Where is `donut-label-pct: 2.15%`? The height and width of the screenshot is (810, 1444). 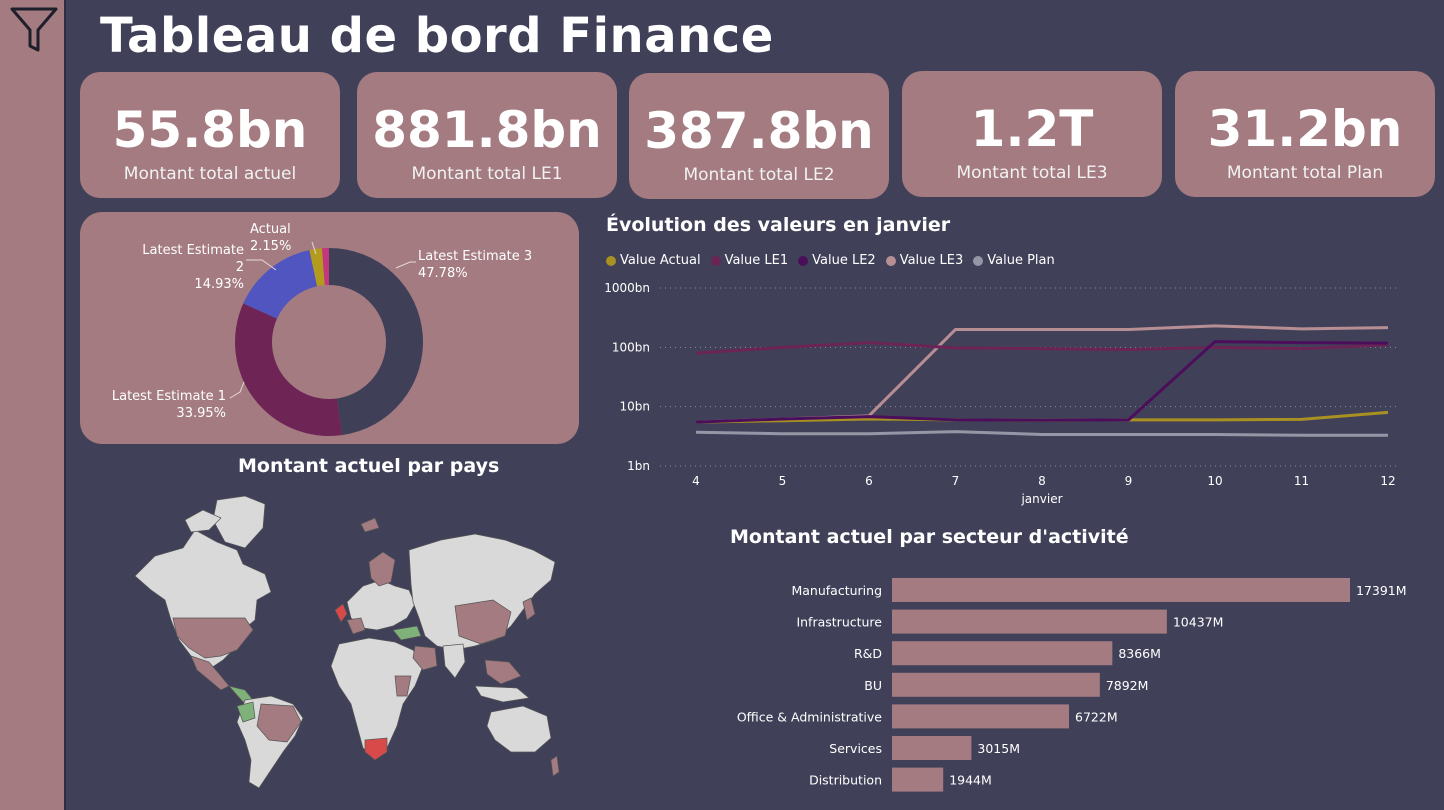
donut-label-pct: 2.15% is located at coordinates (271, 246).